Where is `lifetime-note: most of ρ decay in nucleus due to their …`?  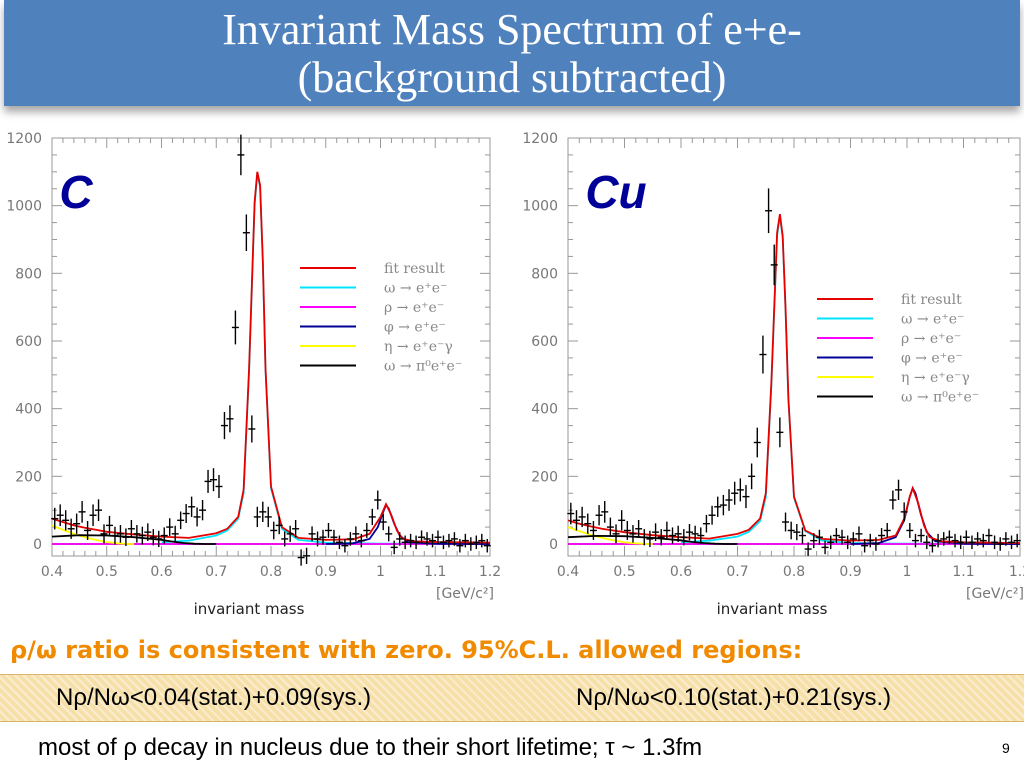
lifetime-note: most of ρ decay in nucleus due to their … is located at coordinates (370, 747).